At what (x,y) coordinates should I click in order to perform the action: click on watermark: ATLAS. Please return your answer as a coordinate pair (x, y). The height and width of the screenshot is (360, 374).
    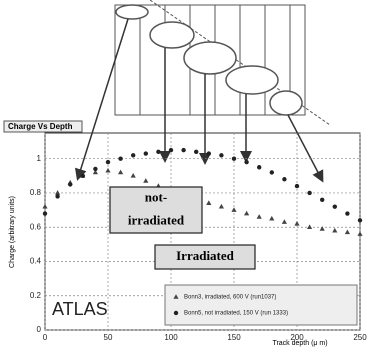
    Looking at the image, I should click on (80, 309).